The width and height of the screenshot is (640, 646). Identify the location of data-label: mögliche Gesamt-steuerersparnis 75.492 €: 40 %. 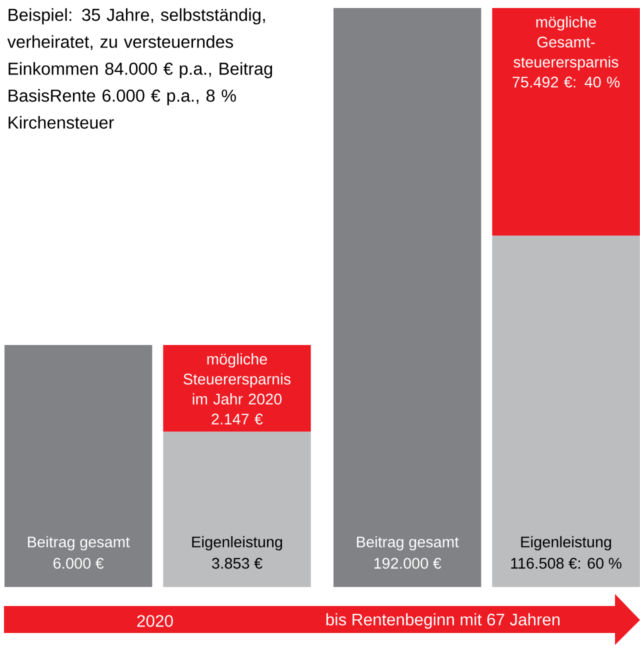
(566, 52).